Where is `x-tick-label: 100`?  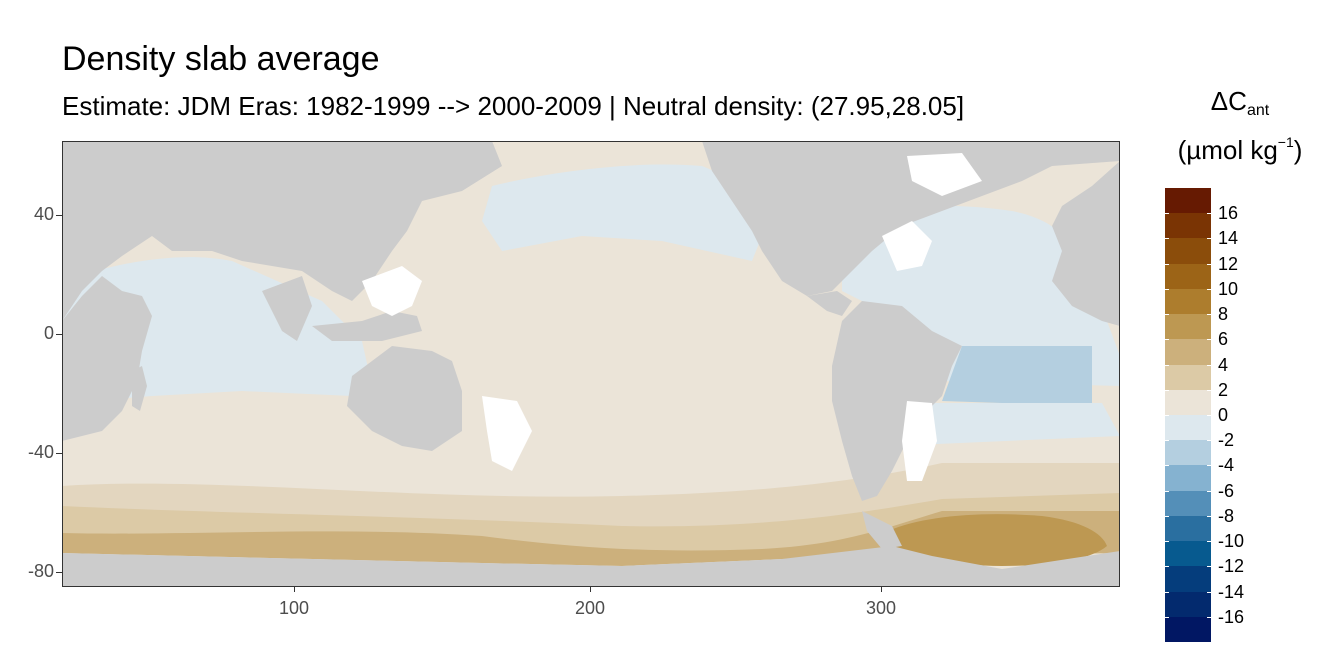
x-tick-label: 100 is located at coordinates (294, 608).